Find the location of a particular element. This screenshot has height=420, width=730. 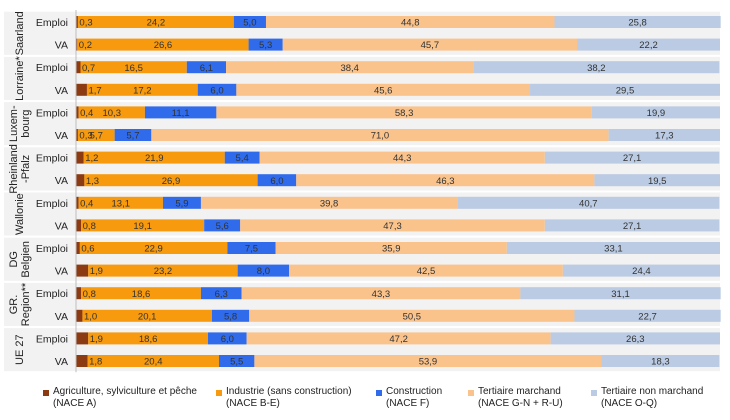

value-label-agriculture: 1,3 is located at coordinates (92, 181).